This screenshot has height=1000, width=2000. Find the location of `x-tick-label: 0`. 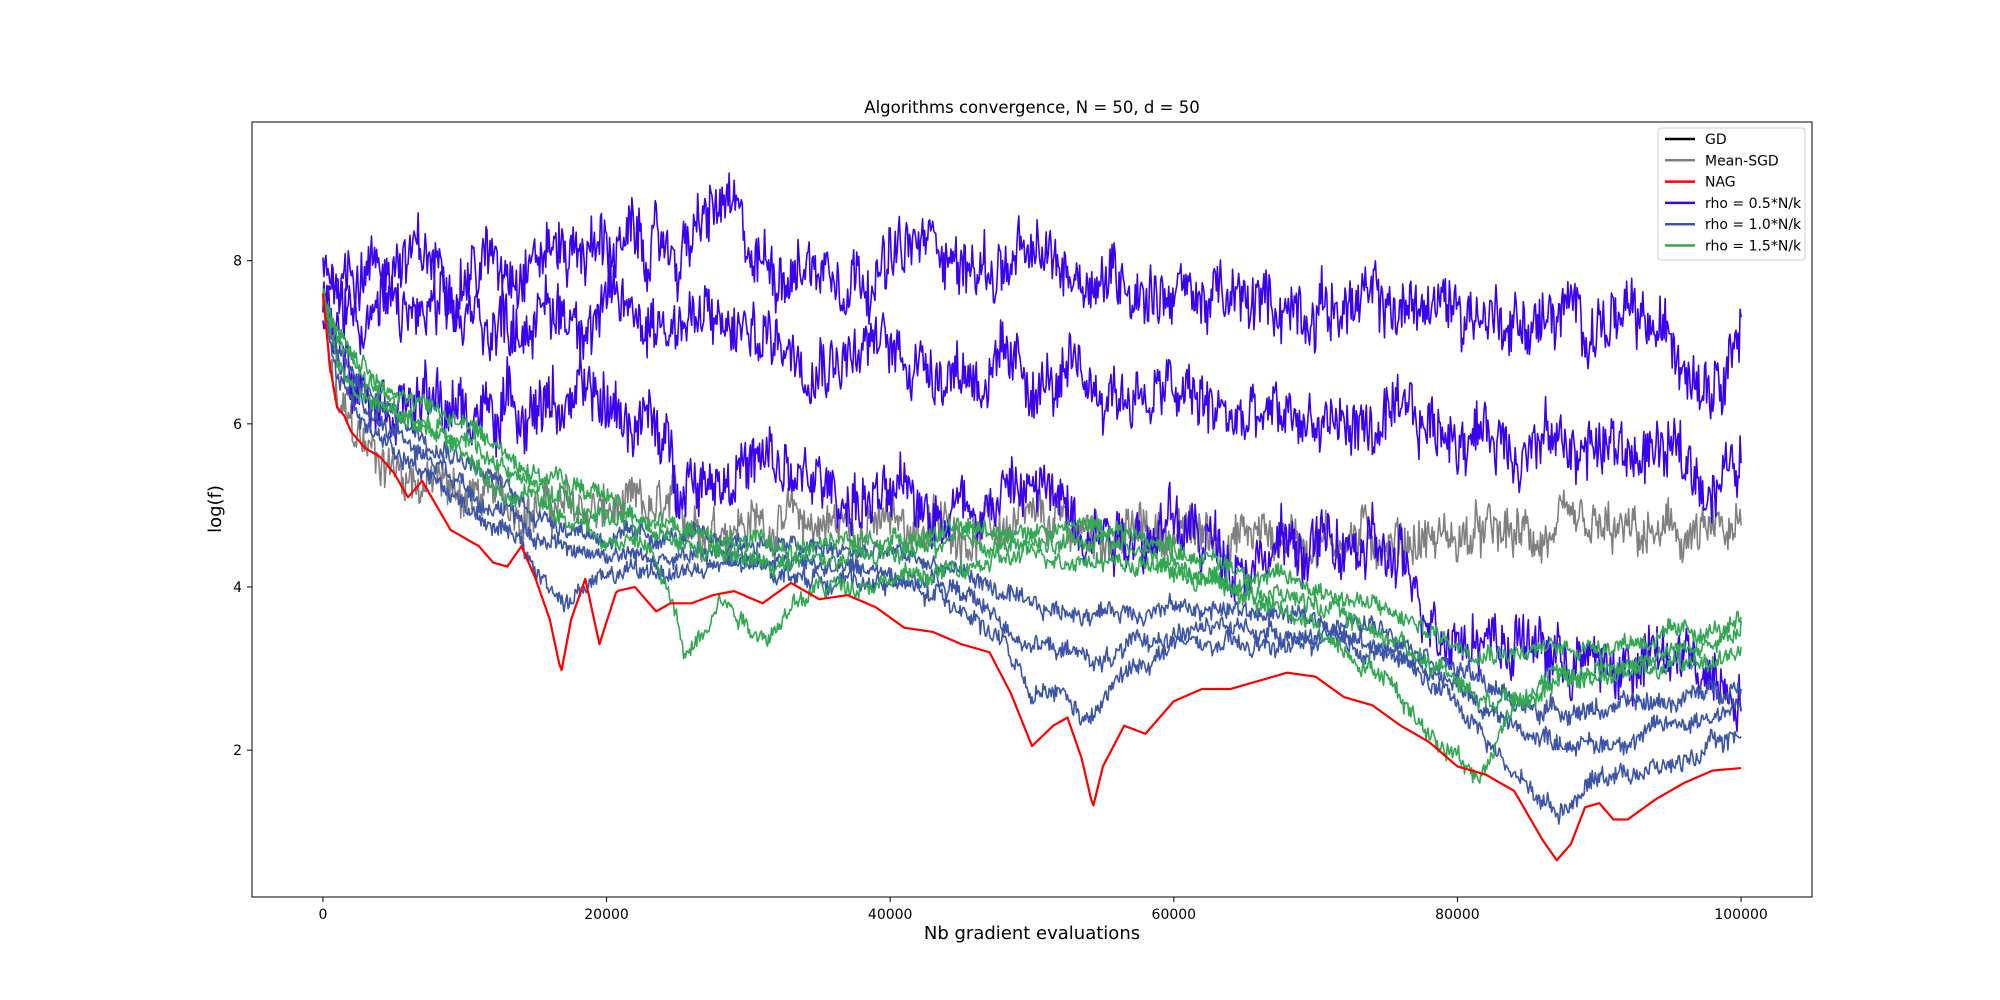

x-tick-label: 0 is located at coordinates (322, 915).